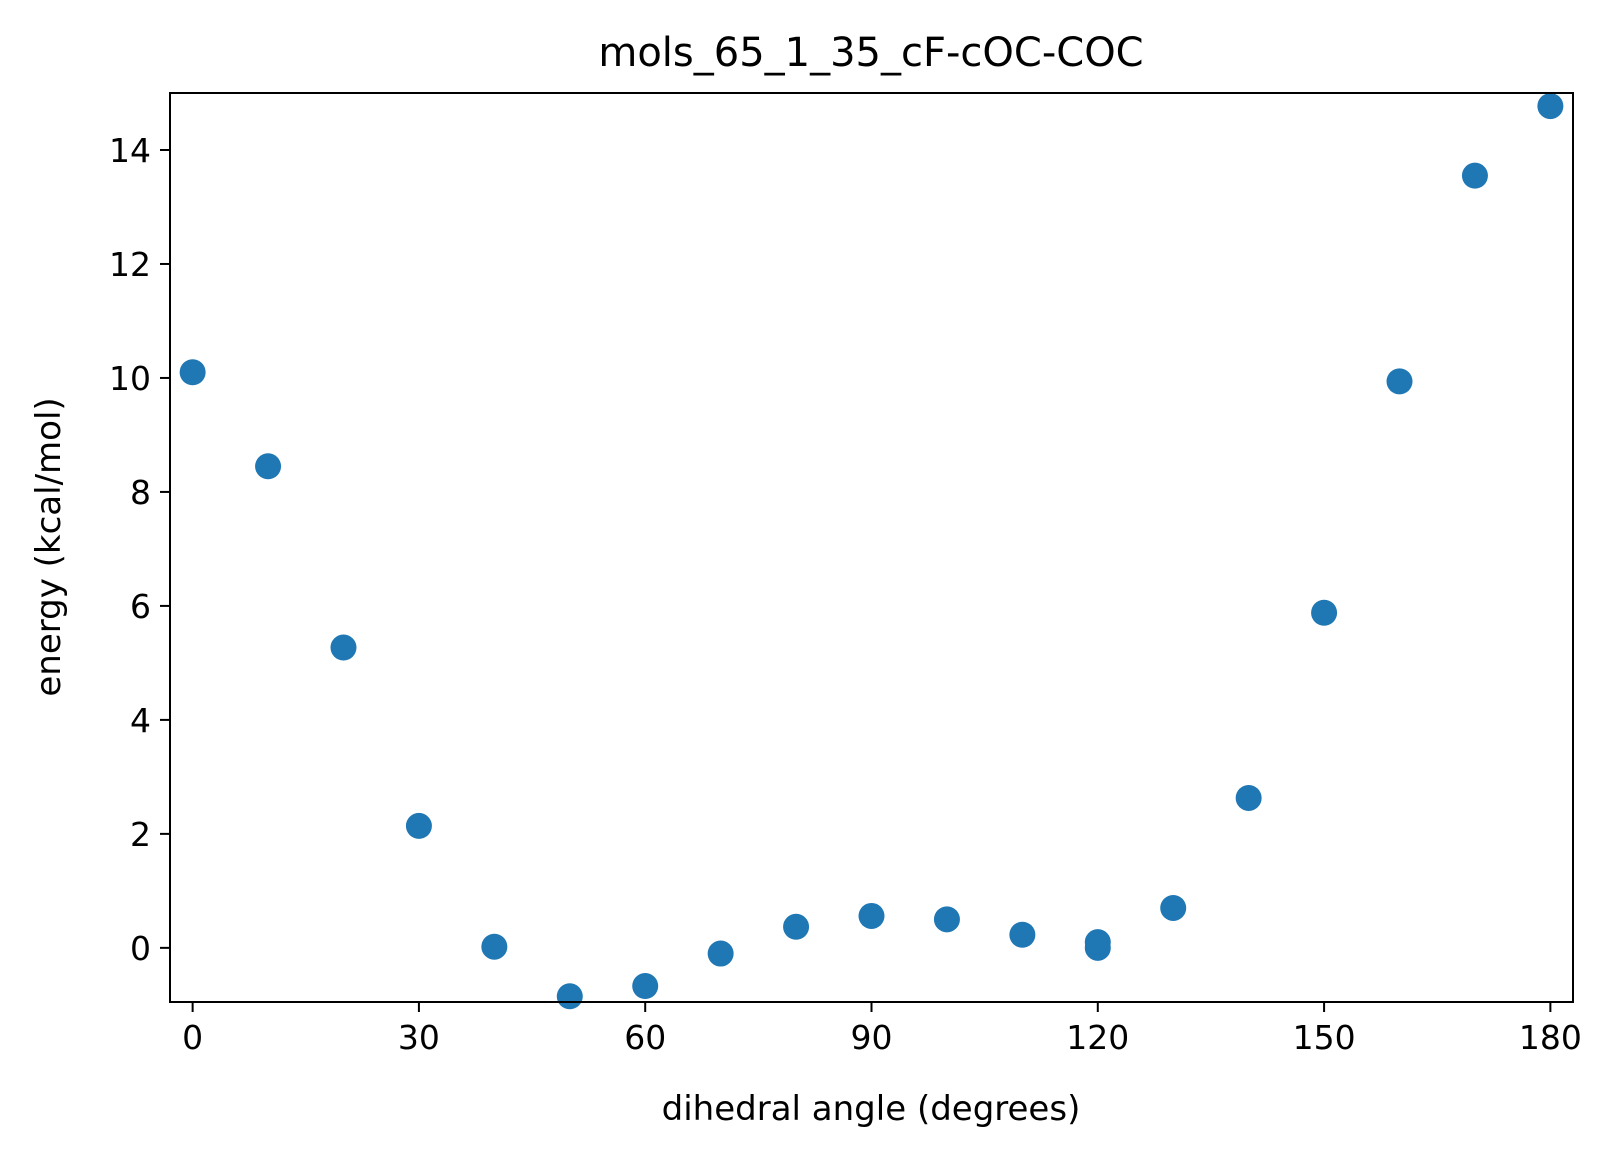 This screenshot has width=1611, height=1154. Describe the element at coordinates (49, 546) in the screenshot. I see `y-axis-label: energy (kcal/mol)` at that location.